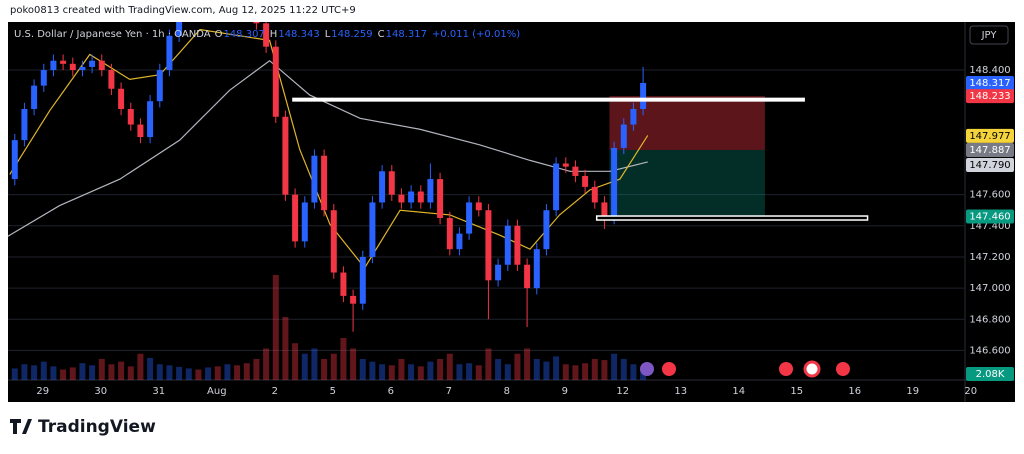 Image resolution: width=1024 pixels, height=454 pixels. Describe the element at coordinates (989, 319) in the screenshot. I see `y-tick-label: 146.800` at that location.